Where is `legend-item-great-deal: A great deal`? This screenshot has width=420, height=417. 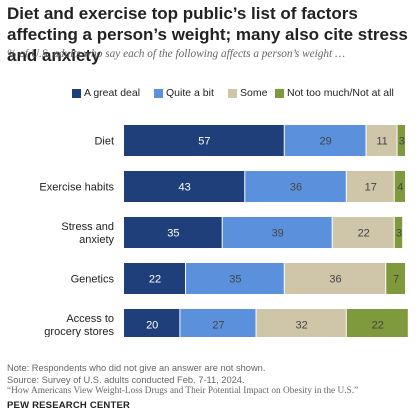
legend-item-great-deal: A great deal is located at coordinates (106, 93).